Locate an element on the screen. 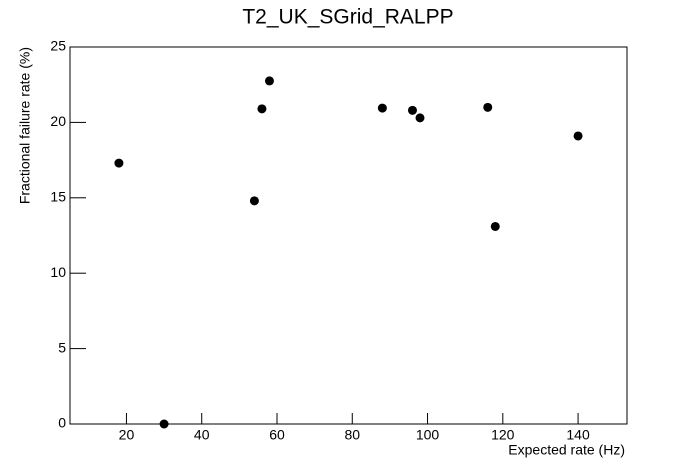 Image resolution: width=696 pixels, height=472 pixels. x-tick-label: 80 is located at coordinates (352, 435).